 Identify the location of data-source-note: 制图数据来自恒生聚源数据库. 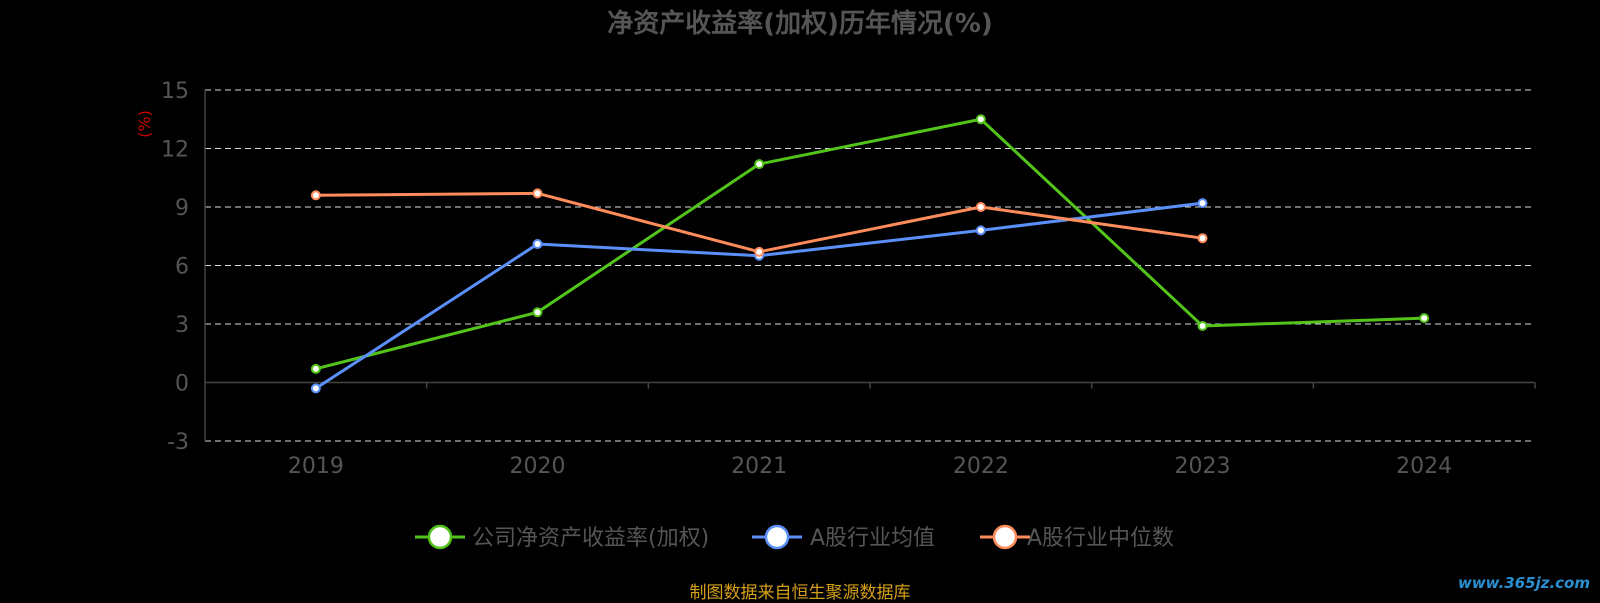
(800, 593).